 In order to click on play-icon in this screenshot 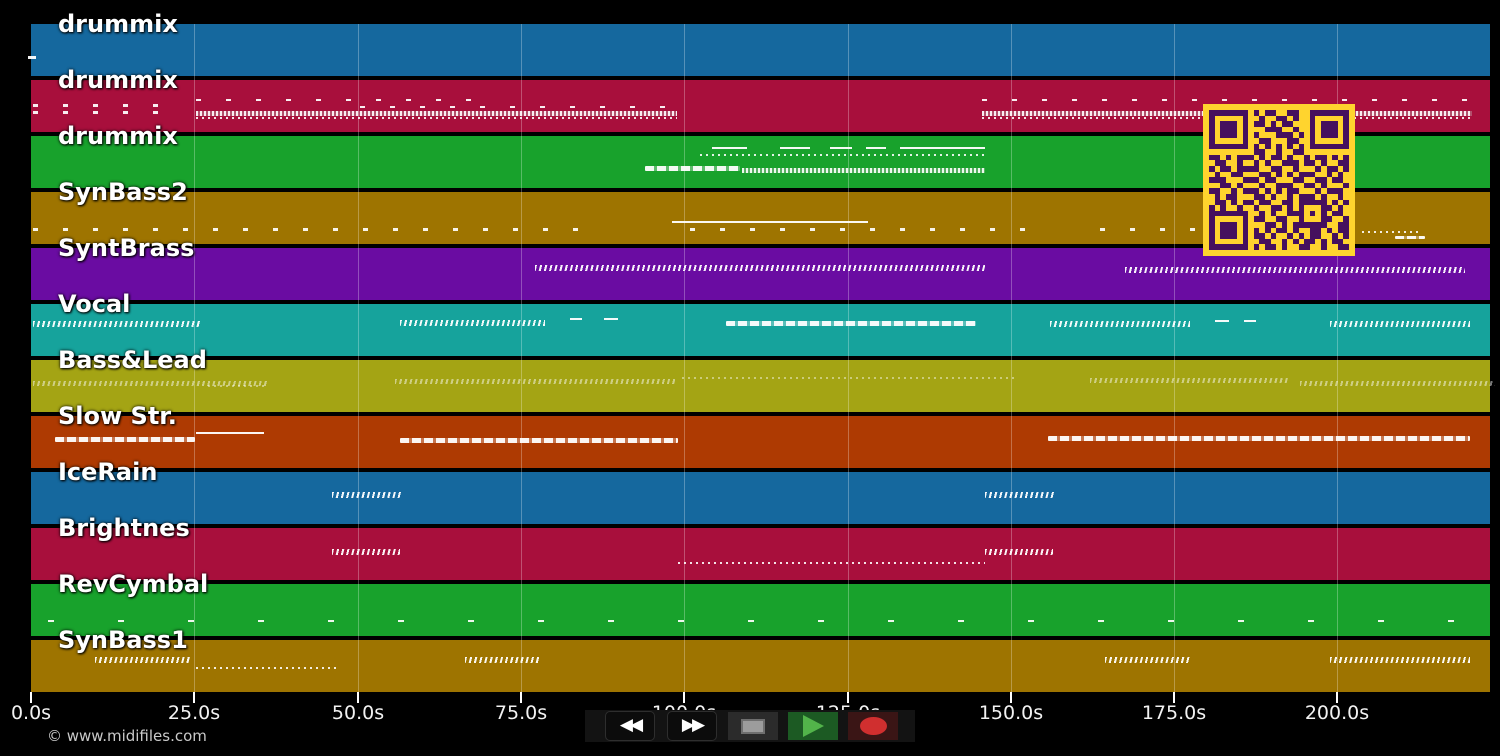, I will do `click(813, 726)`.